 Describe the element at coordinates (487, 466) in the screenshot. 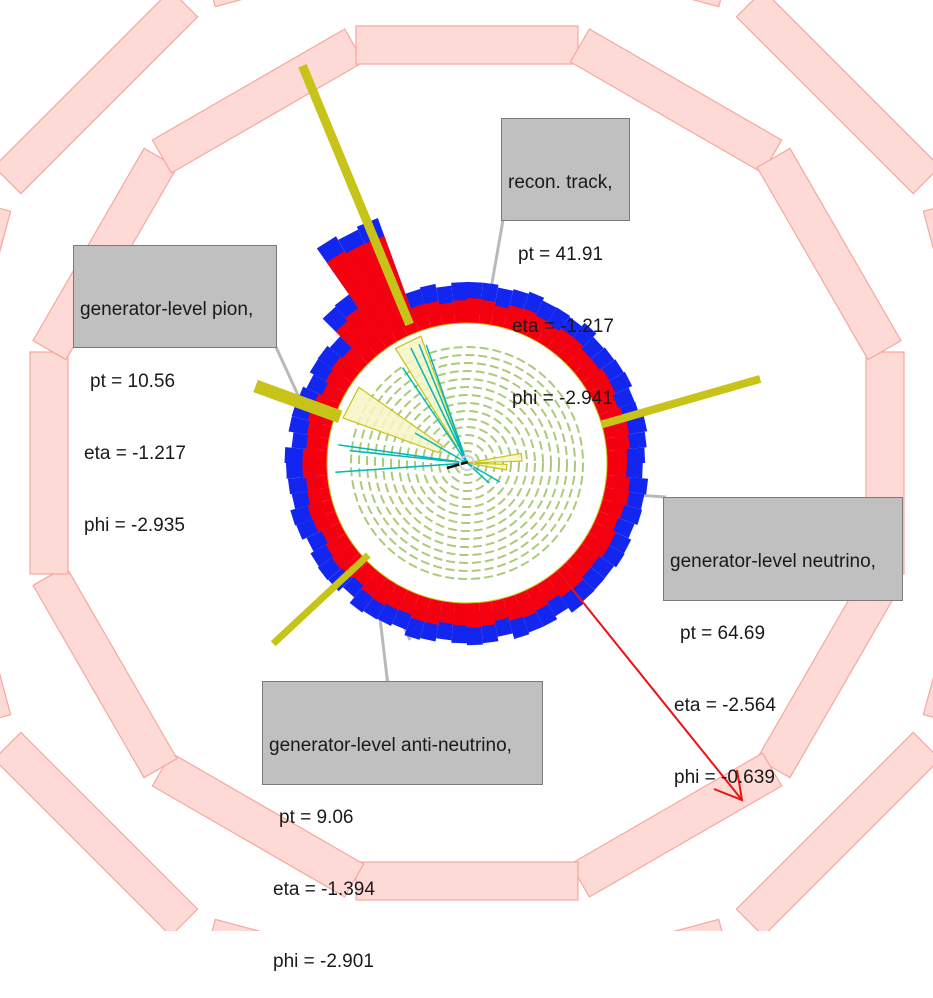

I see `jet-cone` at that location.